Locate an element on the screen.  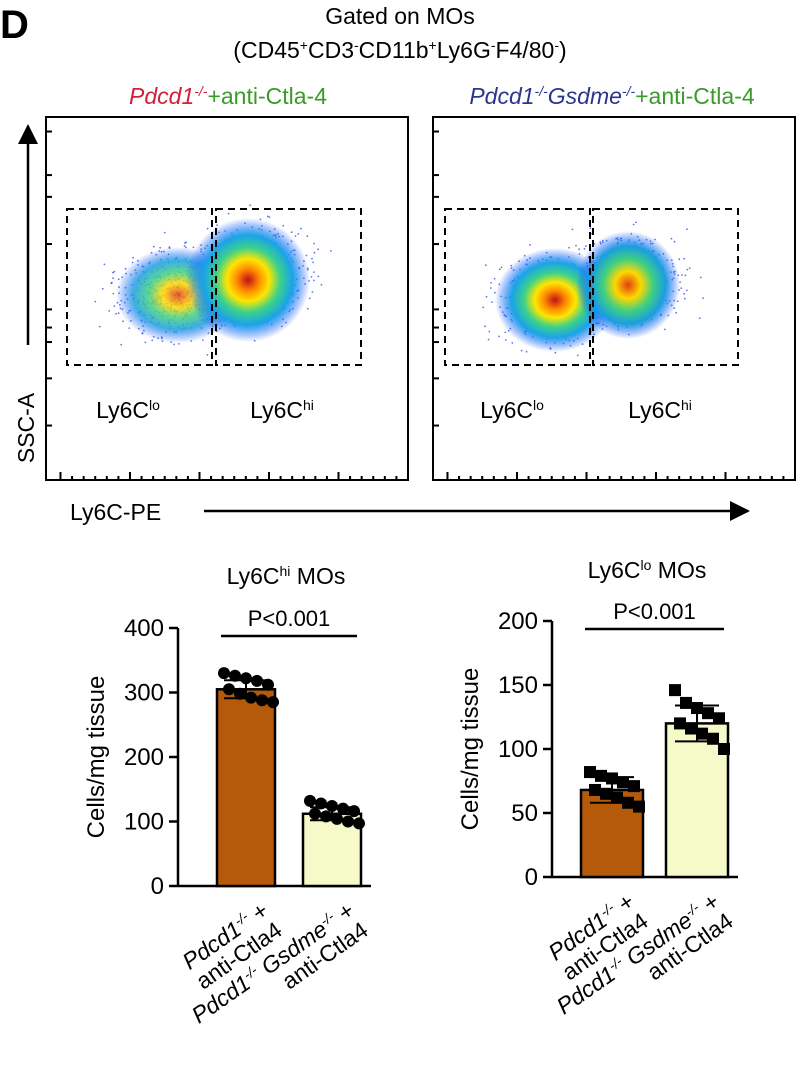
gating-marker: CD3 is located at coordinates (331, 50).